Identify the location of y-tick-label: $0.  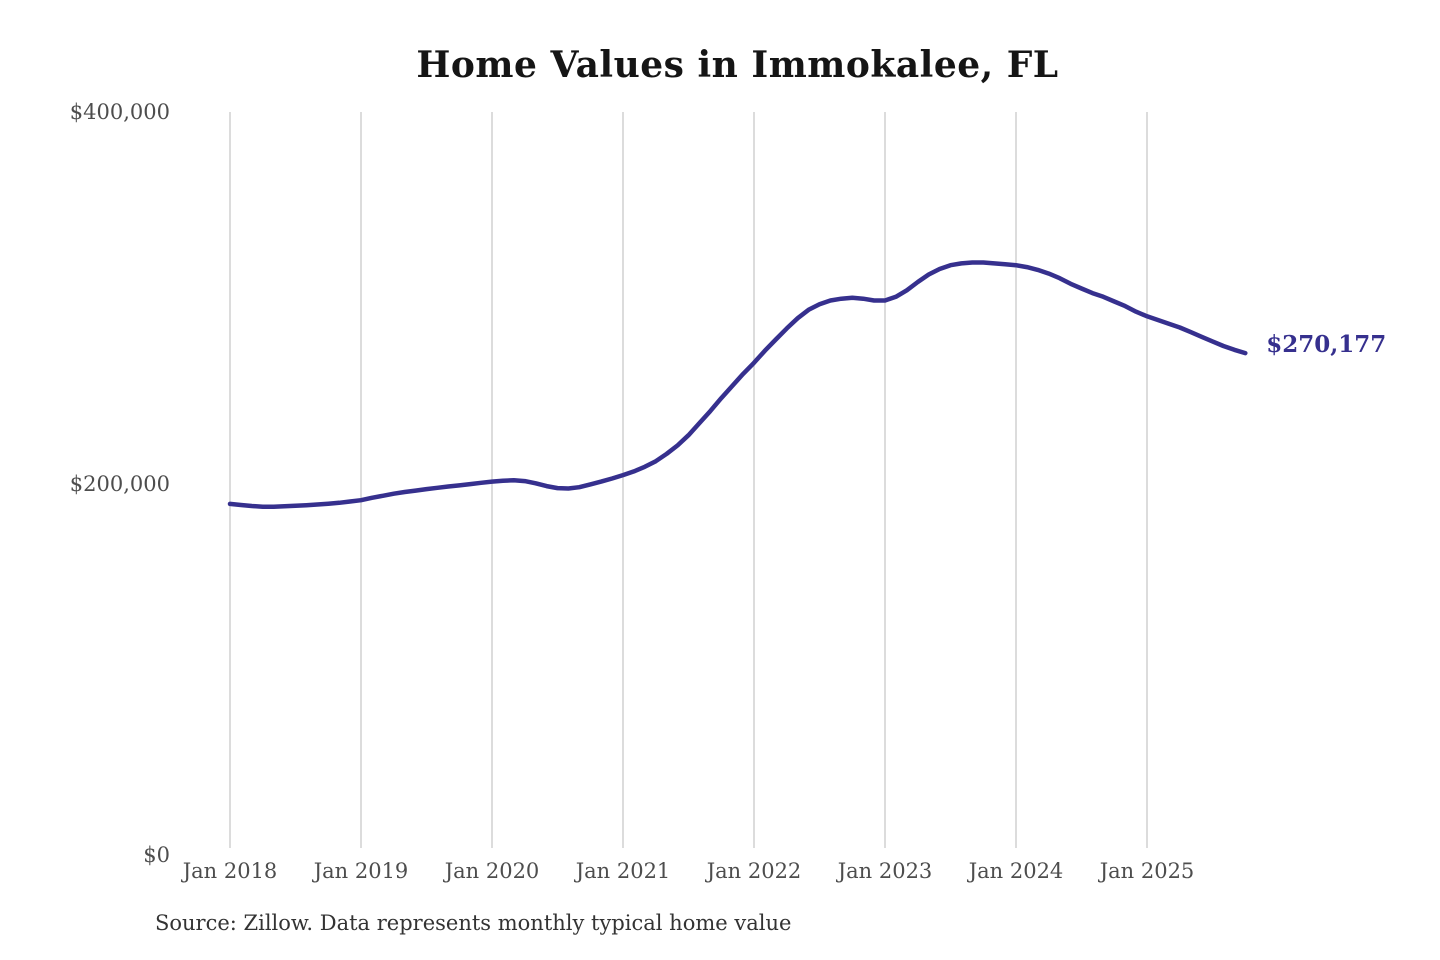
(156, 855).